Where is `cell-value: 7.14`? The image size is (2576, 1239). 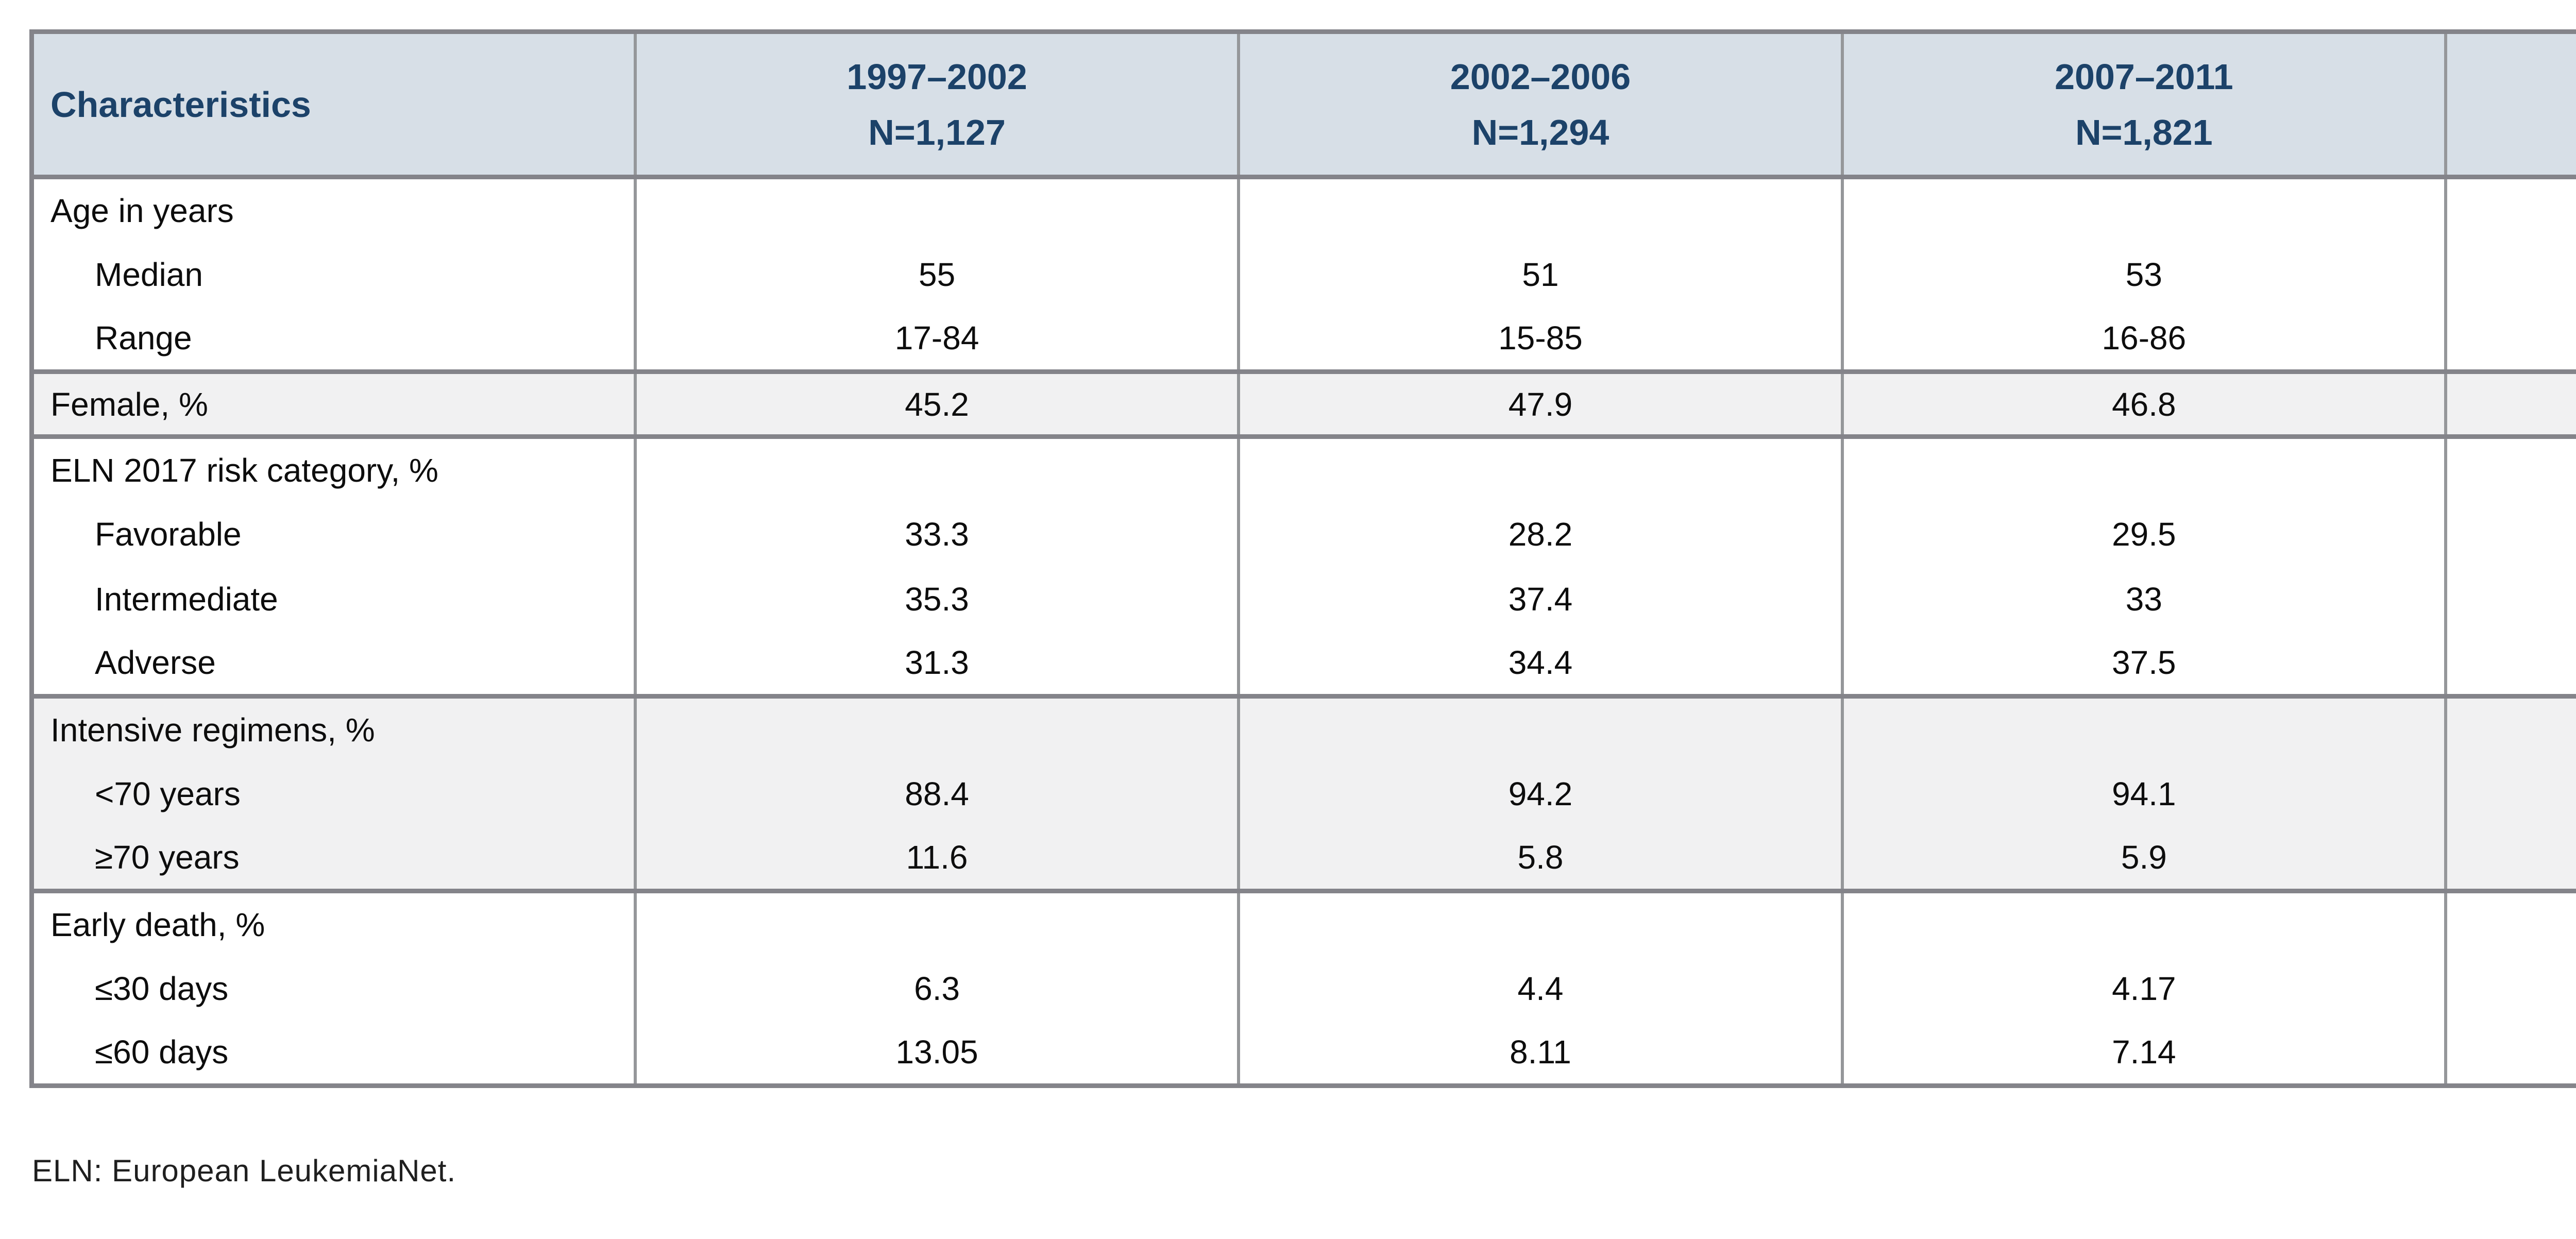
cell-value: 7.14 is located at coordinates (2144, 1053).